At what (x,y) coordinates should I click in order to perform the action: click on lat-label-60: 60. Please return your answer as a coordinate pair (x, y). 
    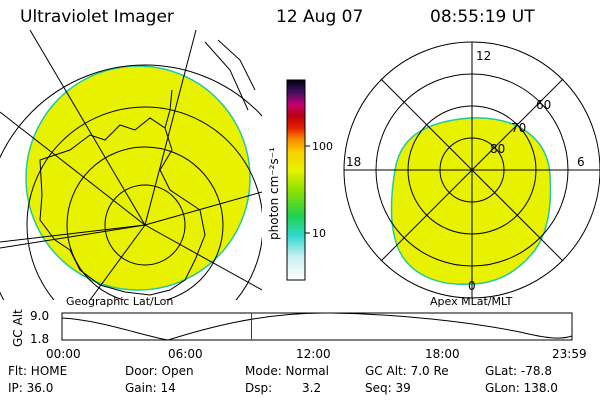
    Looking at the image, I should click on (543, 105).